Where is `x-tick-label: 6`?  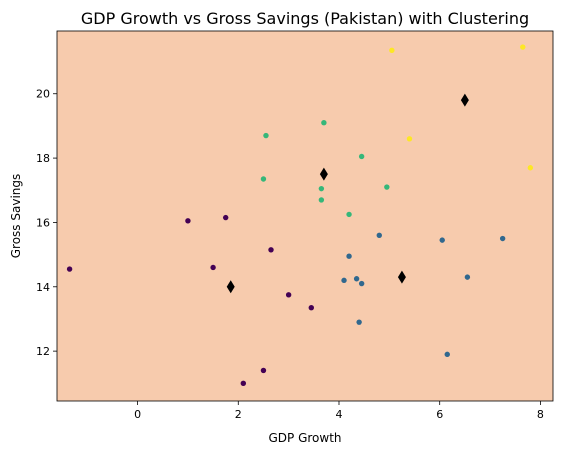
x-tick-label: 6 is located at coordinates (439, 414).